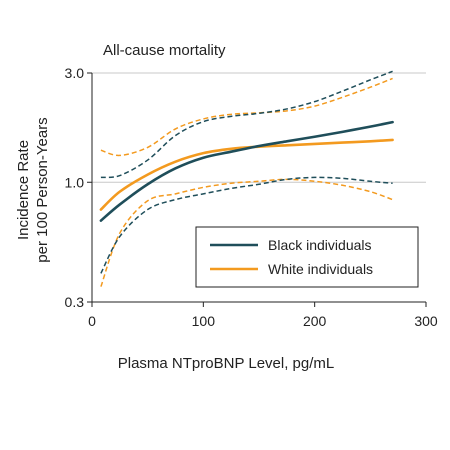 This screenshot has height=450, width=450. Describe the element at coordinates (42, 189) in the screenshot. I see `y-axis-label-line2: per 100 Person-Years` at that location.